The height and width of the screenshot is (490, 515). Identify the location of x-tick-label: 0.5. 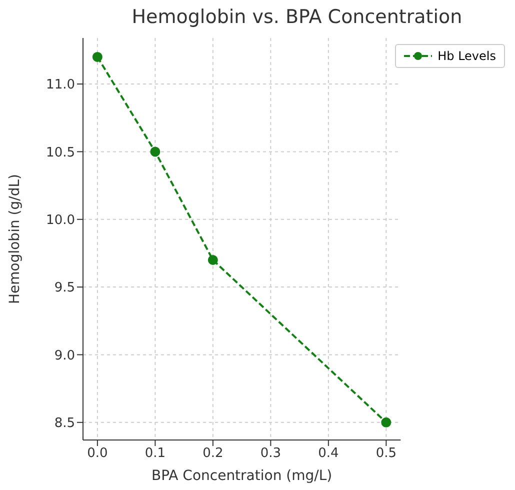
(386, 454).